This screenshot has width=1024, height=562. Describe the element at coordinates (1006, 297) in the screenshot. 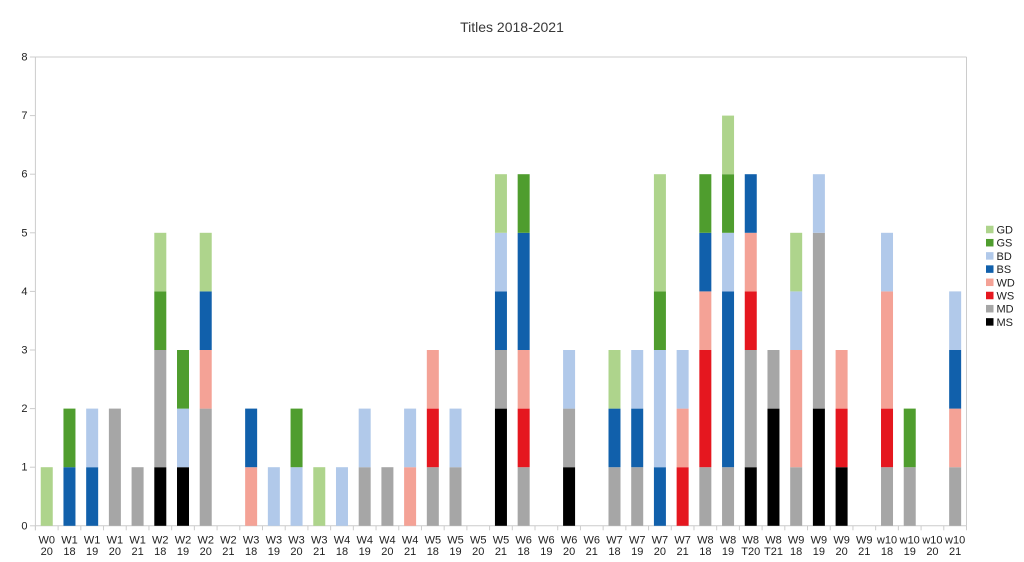

I see `svg-text: WS` at that location.